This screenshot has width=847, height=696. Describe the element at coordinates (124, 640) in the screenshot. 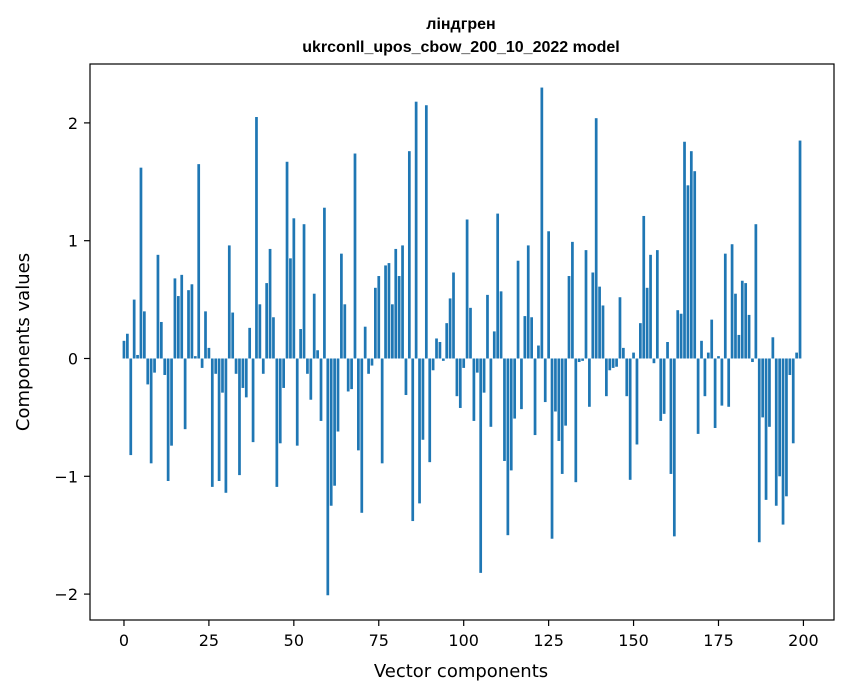

I see `x-tick-label: 0` at that location.